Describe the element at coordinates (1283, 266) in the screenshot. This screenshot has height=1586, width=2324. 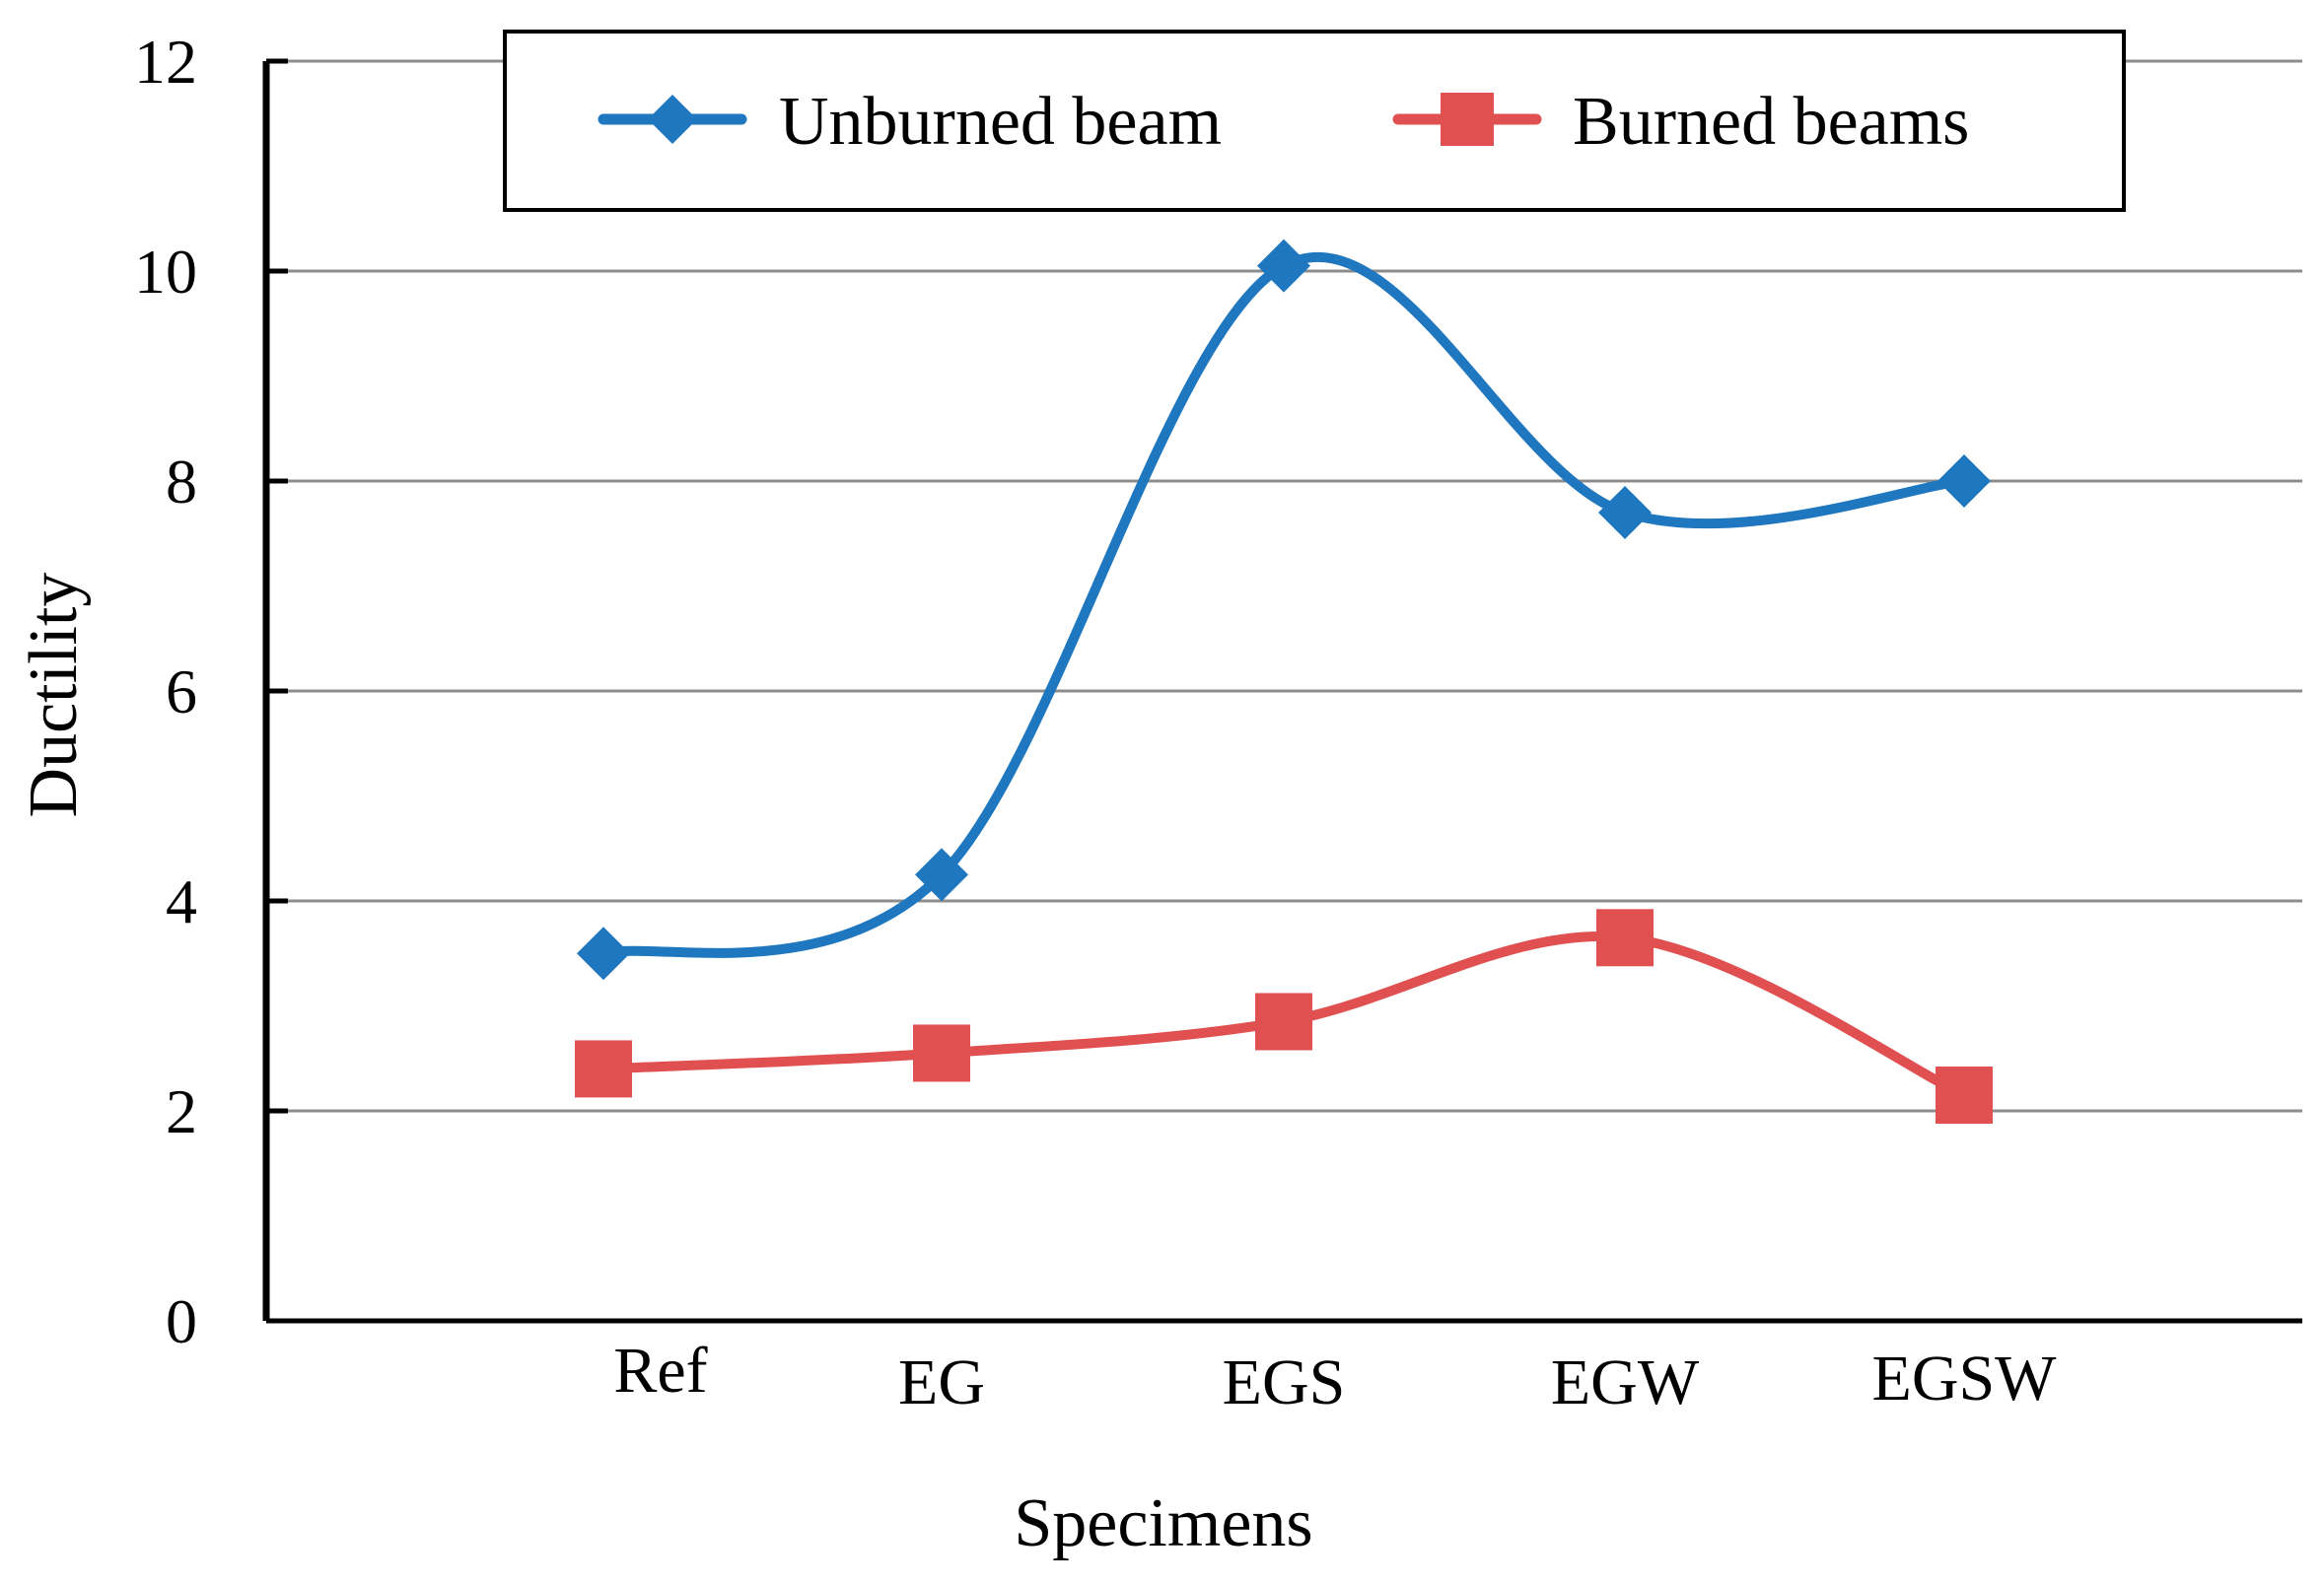
I see `data-point-unburned-egs` at that location.